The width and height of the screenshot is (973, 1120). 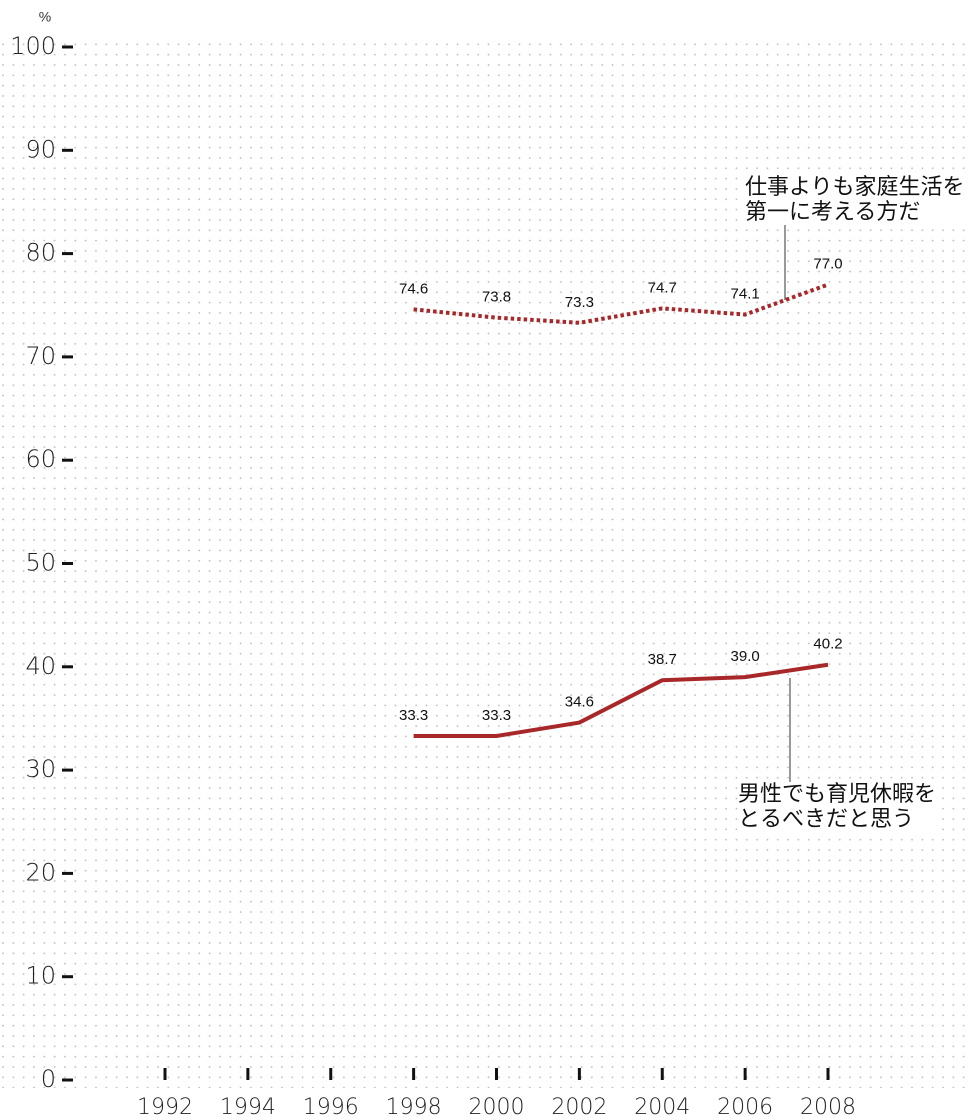 What do you see at coordinates (745, 1107) in the screenshot?
I see `x-tick-label: 2006` at bounding box center [745, 1107].